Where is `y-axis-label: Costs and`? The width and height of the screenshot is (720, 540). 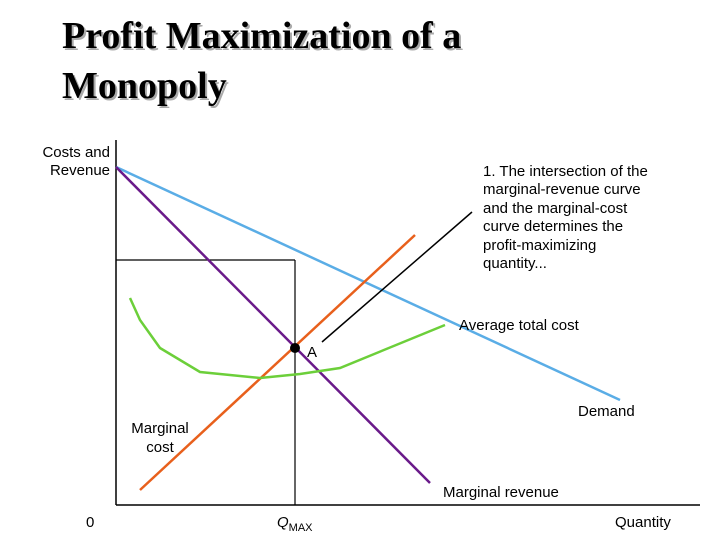
y-axis-label: Costs and is located at coordinates (76, 152).